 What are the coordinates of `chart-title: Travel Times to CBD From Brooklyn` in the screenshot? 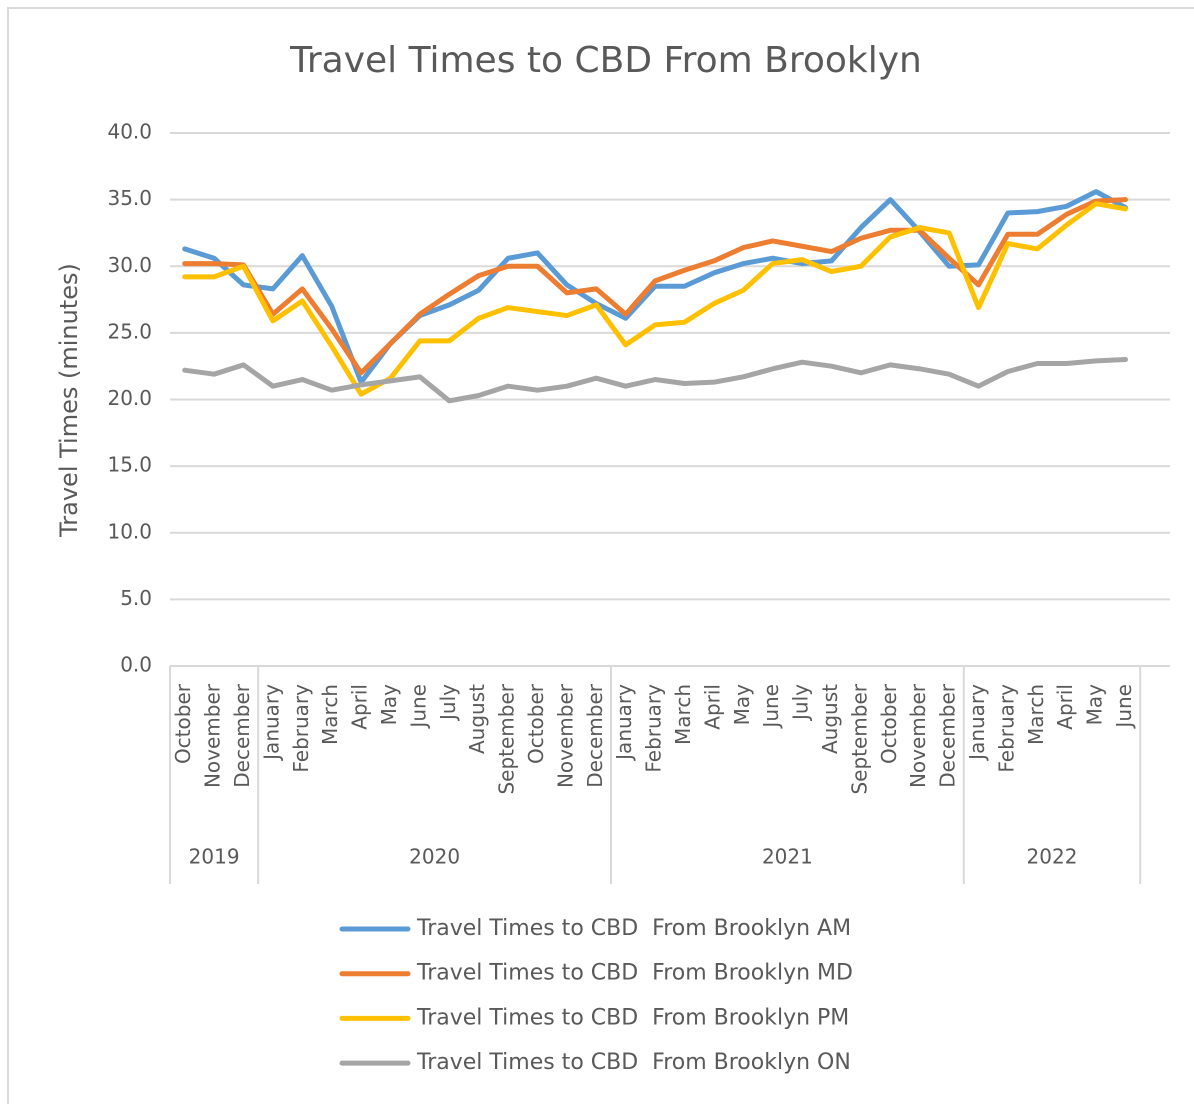 It's located at (605, 60).